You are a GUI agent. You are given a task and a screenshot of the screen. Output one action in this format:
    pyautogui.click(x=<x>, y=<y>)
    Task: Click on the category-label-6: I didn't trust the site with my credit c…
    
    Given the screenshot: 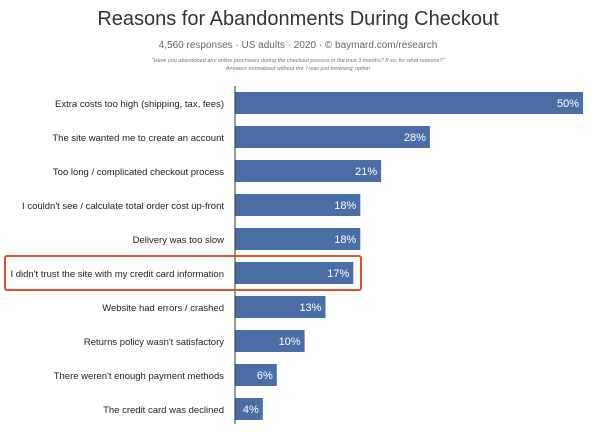 What is the action you would take?
    pyautogui.click(x=117, y=274)
    